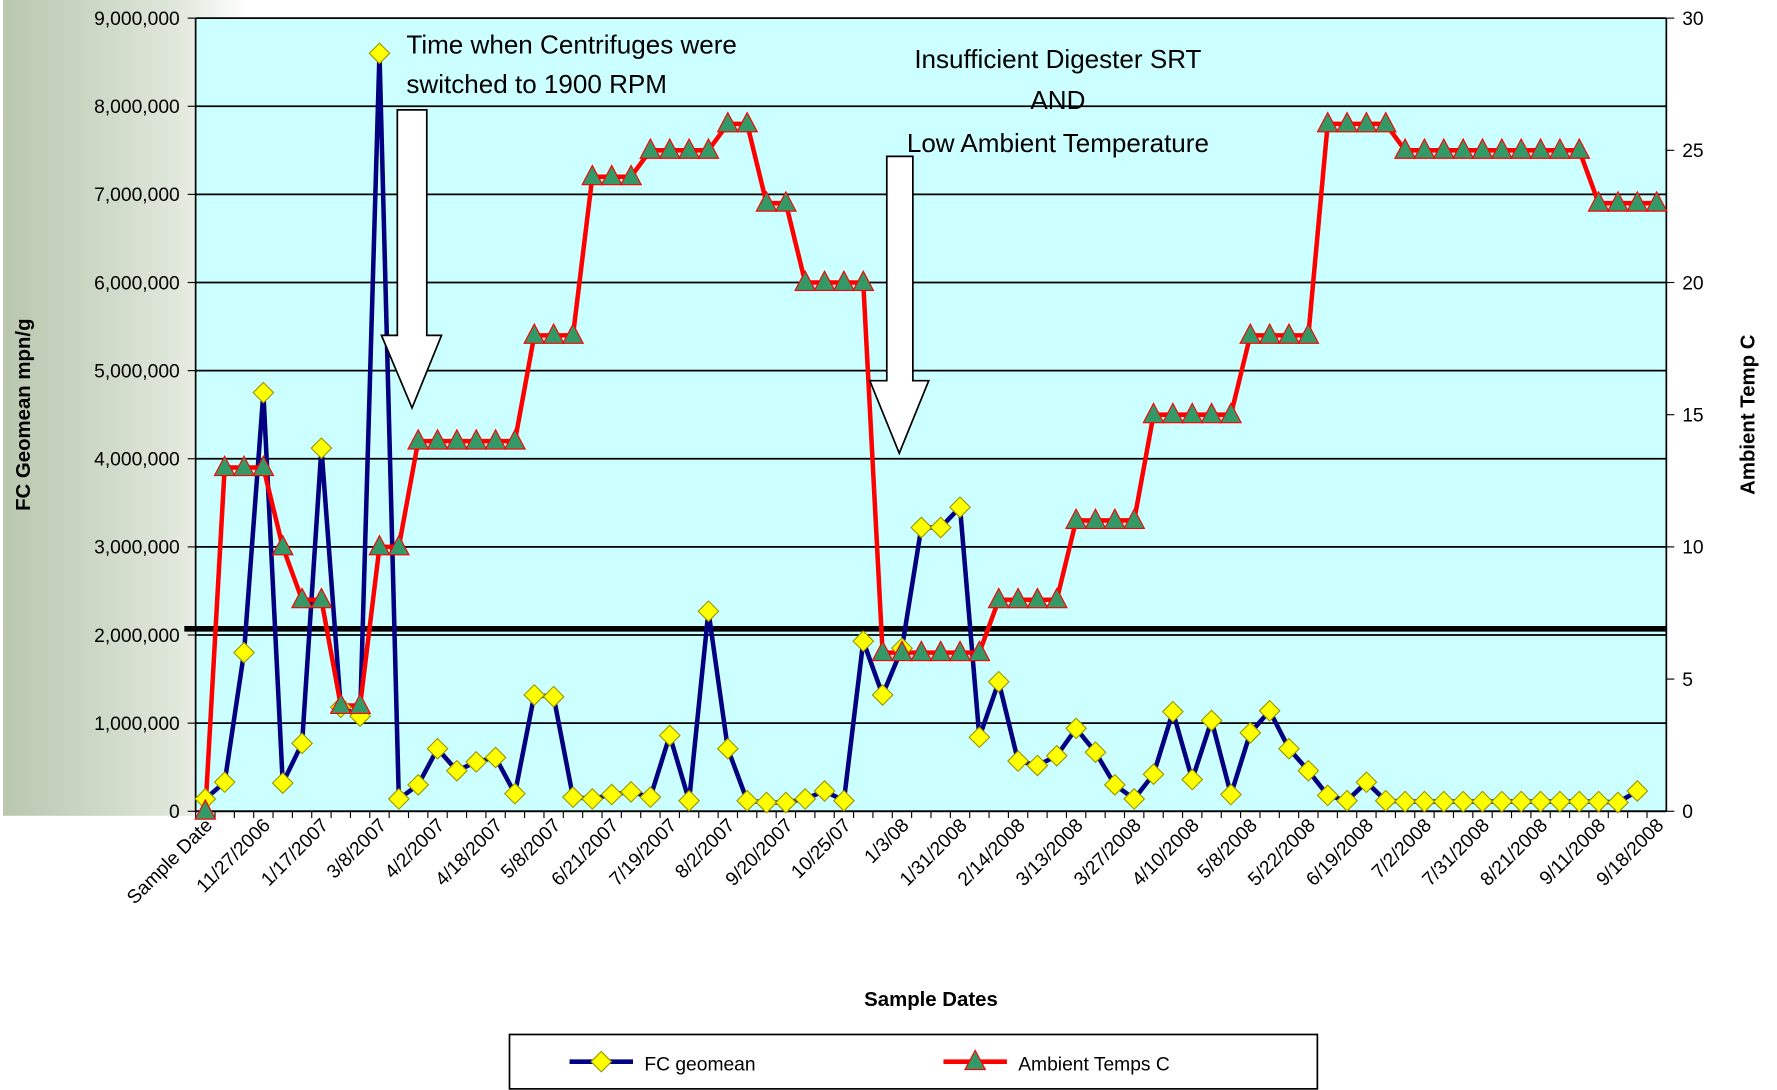  I want to click on x-tick-label: Sample Date, so click(170, 862).